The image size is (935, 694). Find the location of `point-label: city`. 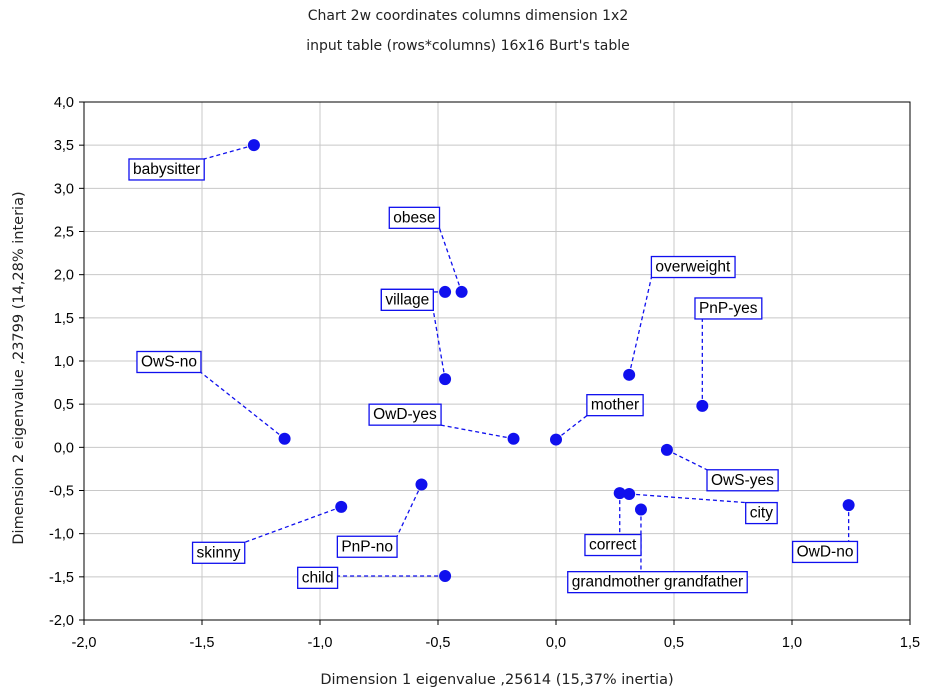

point-label: city is located at coordinates (761, 513).